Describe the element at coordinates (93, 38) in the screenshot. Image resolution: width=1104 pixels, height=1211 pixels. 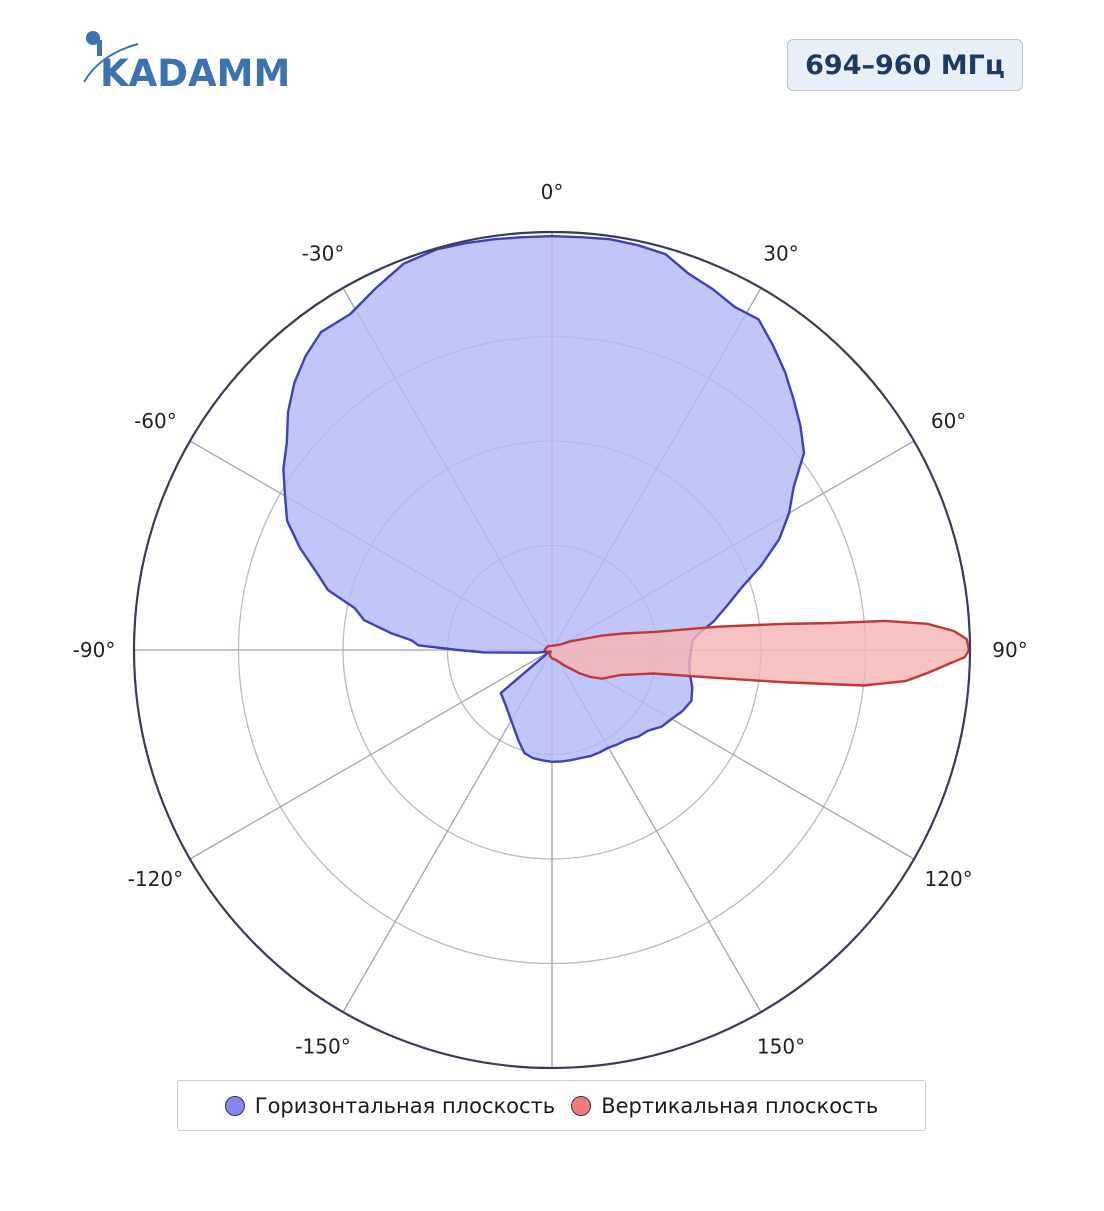
I see `logo-dot` at that location.